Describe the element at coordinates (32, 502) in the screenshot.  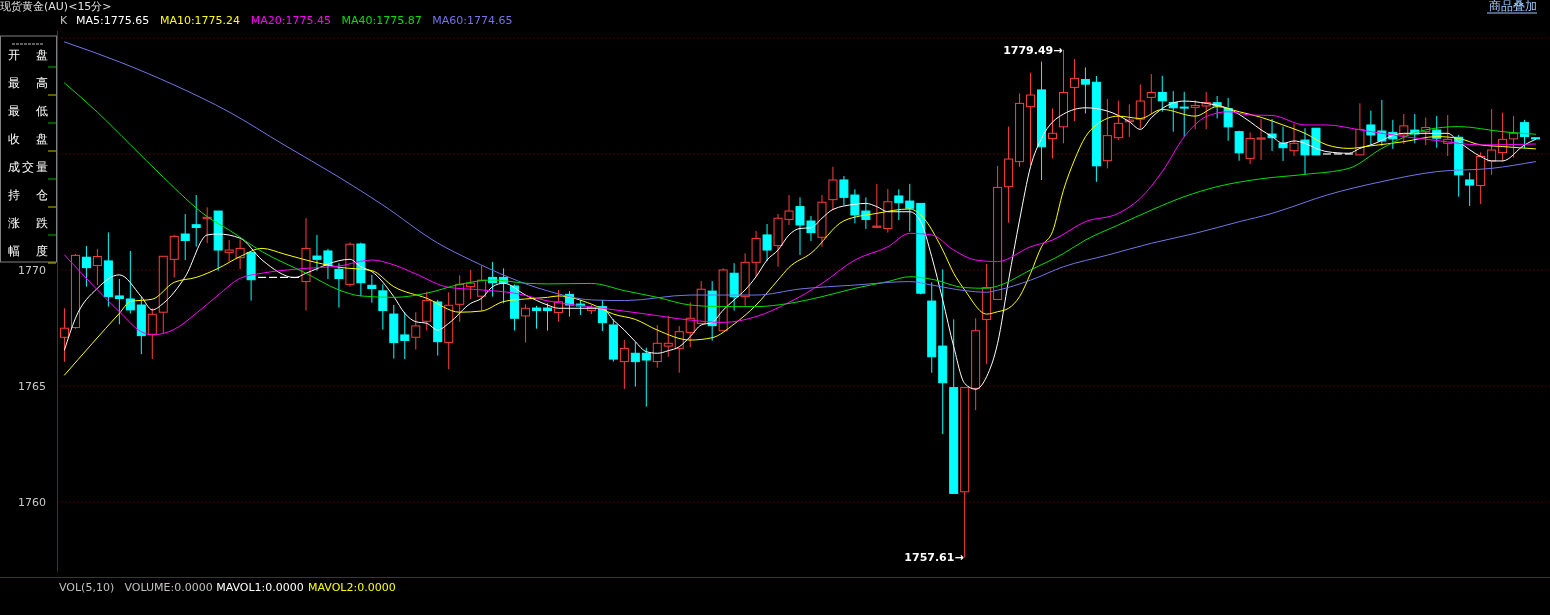
I see `y-tick-label: 1760` at that location.